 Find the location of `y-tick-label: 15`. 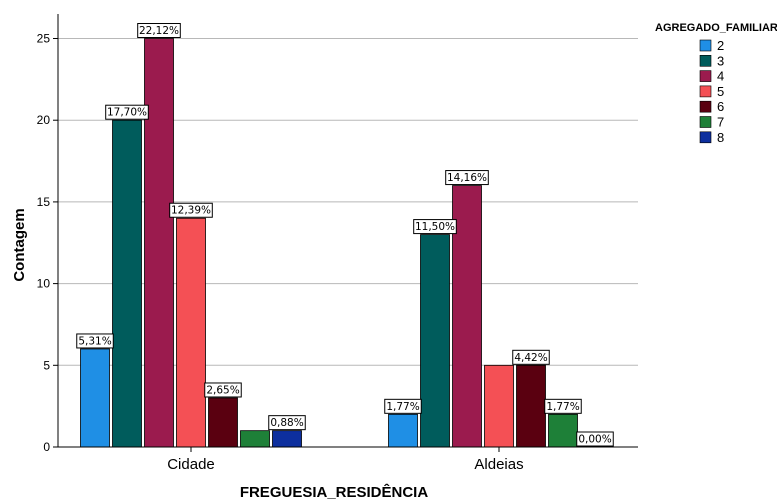

y-tick-label: 15 is located at coordinates (44, 202).